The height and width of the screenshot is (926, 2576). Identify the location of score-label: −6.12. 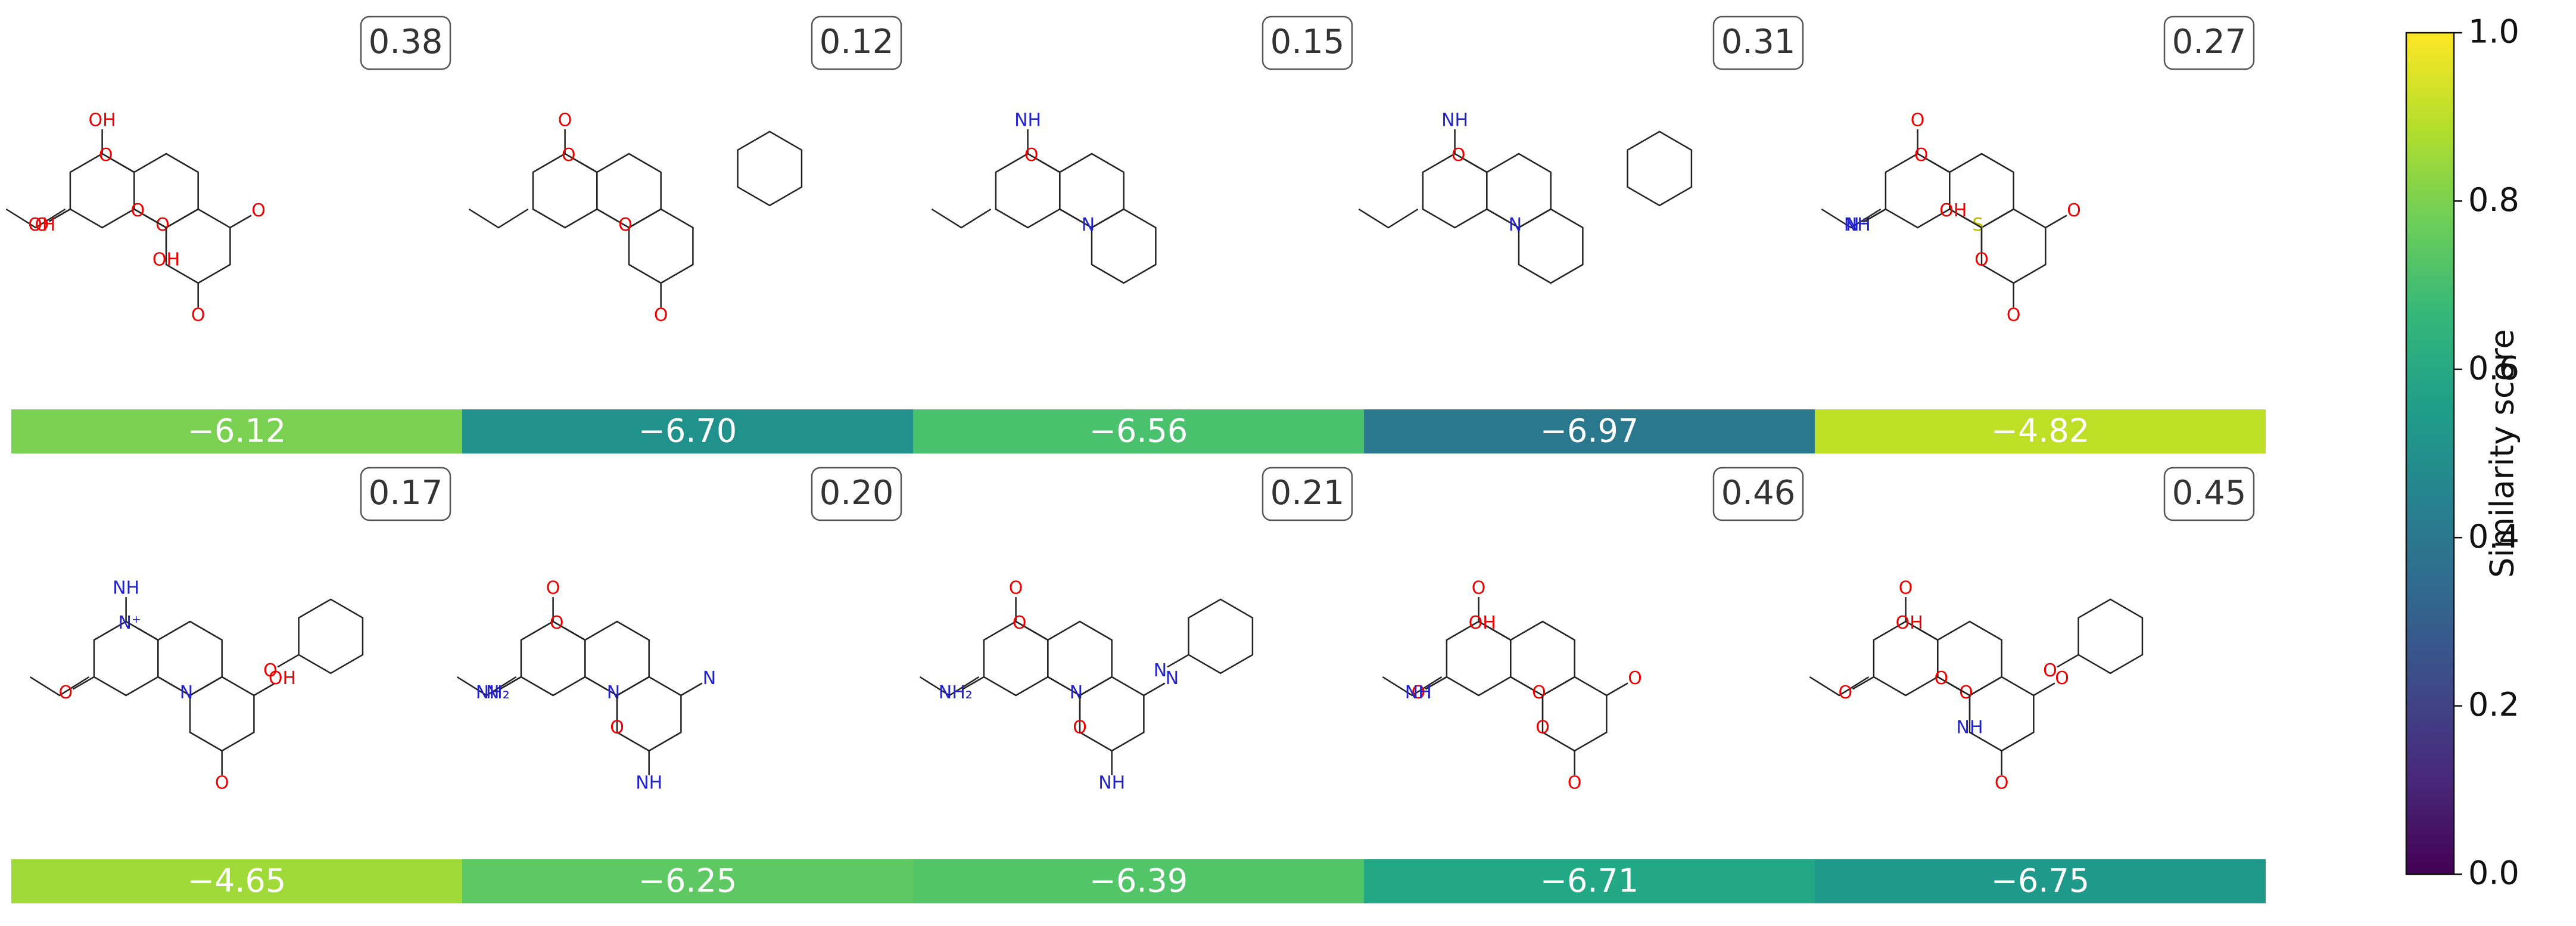
(237, 431).